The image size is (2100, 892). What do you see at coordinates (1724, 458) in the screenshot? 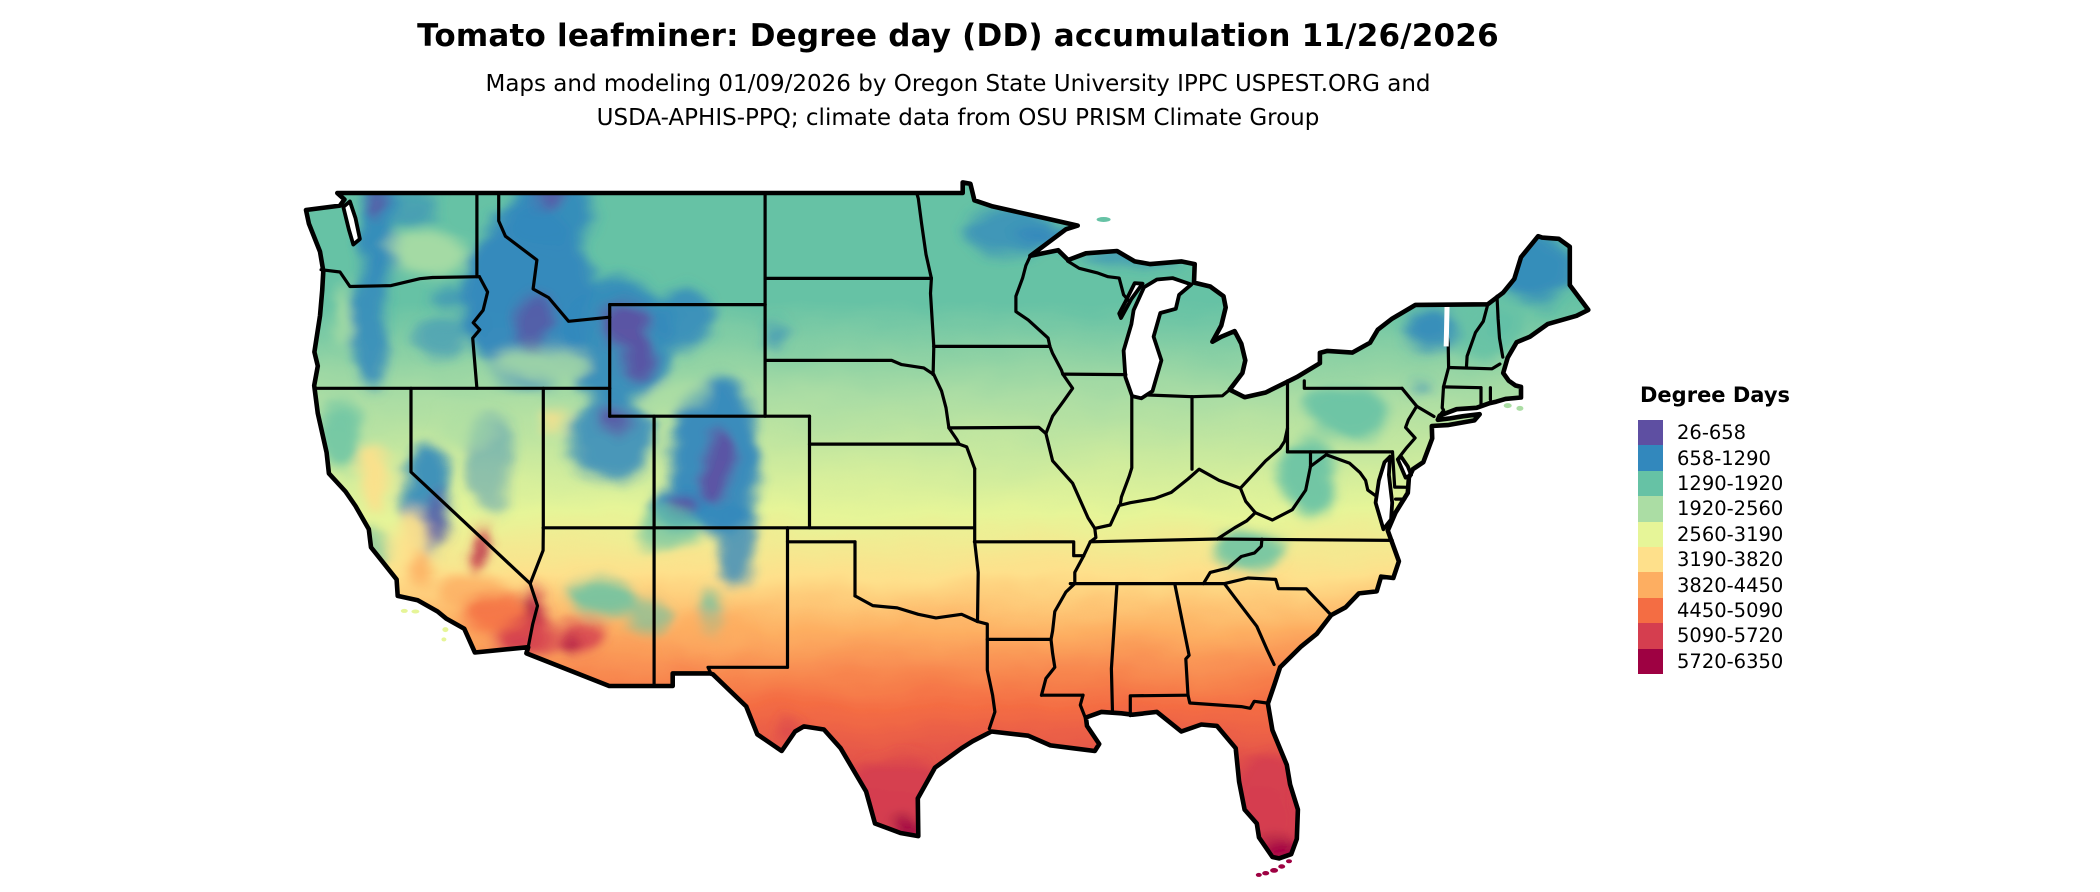
I see `legend-label: 658-1290` at bounding box center [1724, 458].